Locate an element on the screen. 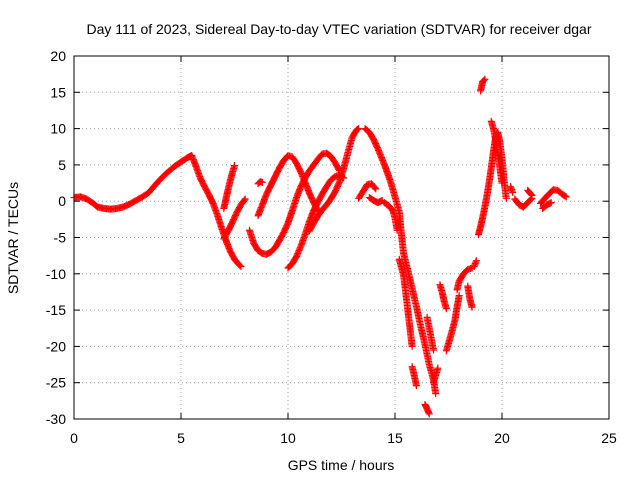 This screenshot has width=640, height=480. y-tick-label: -25 is located at coordinates (56, 383).